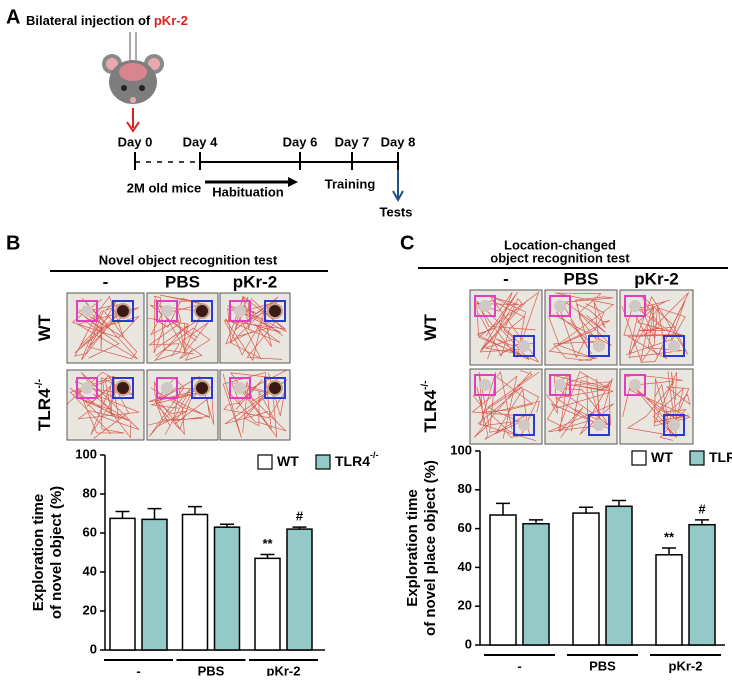 Image resolution: width=732 pixels, height=681 pixels. Describe the element at coordinates (93, 648) in the screenshot. I see `y-tick-label: 0` at that location.